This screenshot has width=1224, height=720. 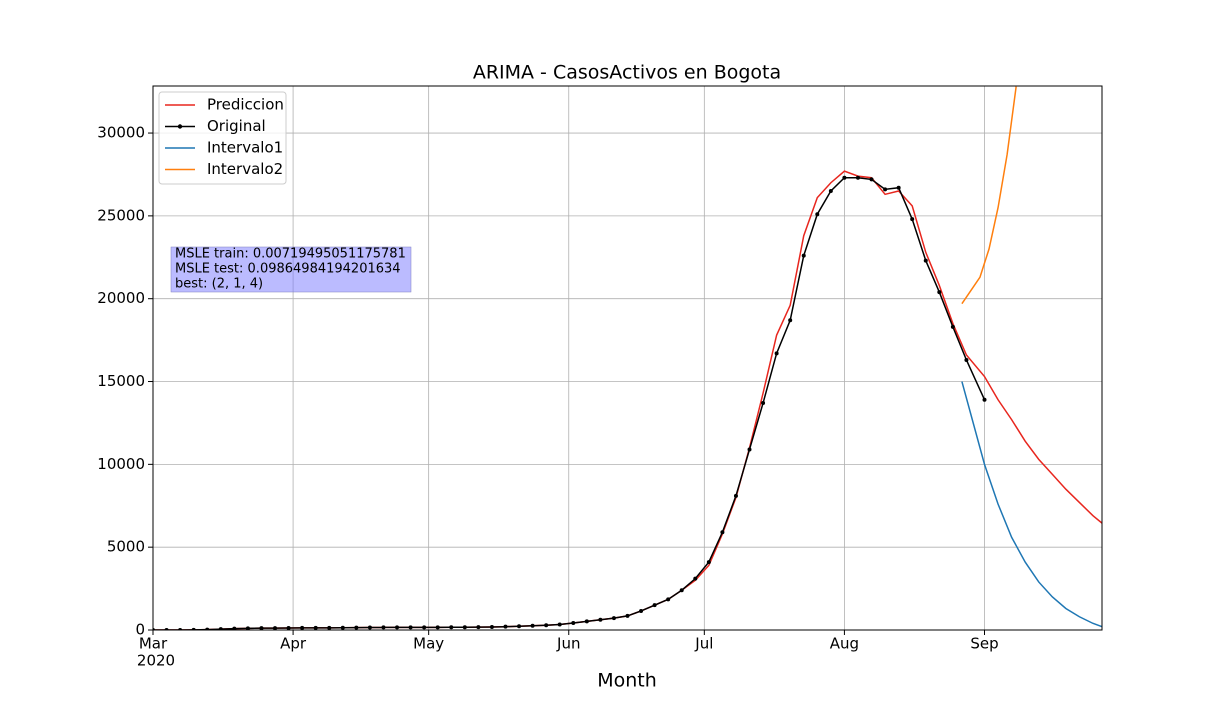 I want to click on legend-label: Intervalo2, so click(x=245, y=169).